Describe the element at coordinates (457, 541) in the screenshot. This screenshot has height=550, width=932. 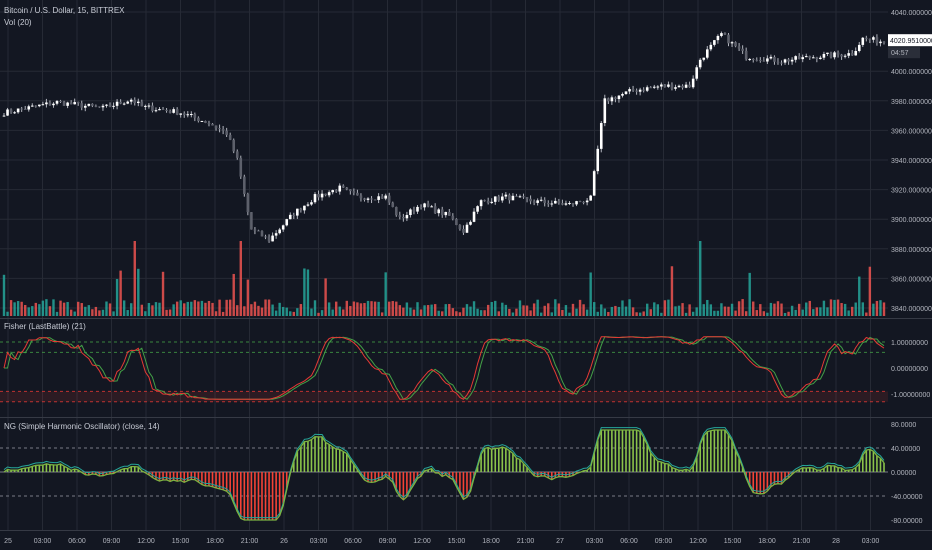
I see `time-tick-label: 15:00` at that location.